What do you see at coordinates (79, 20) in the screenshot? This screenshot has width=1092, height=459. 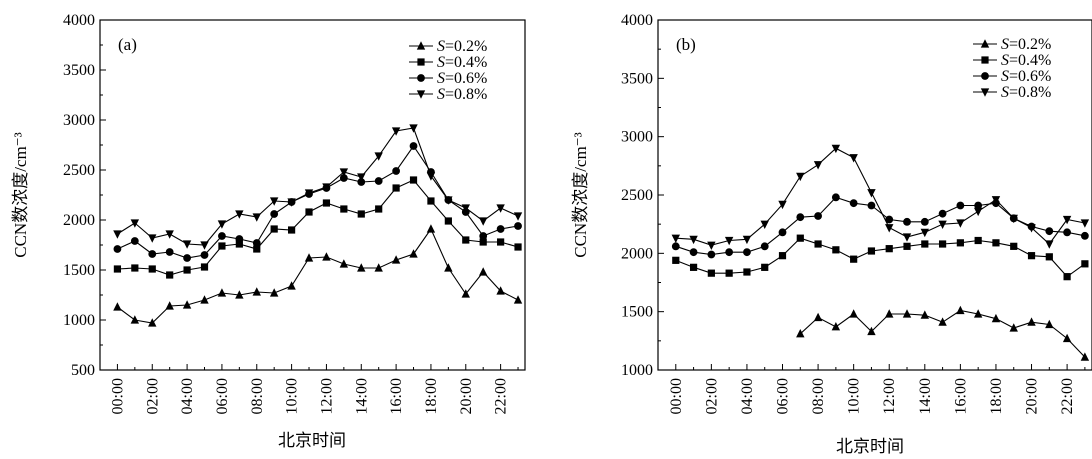 I see `y-tick-label-a-7: 4000` at bounding box center [79, 20].